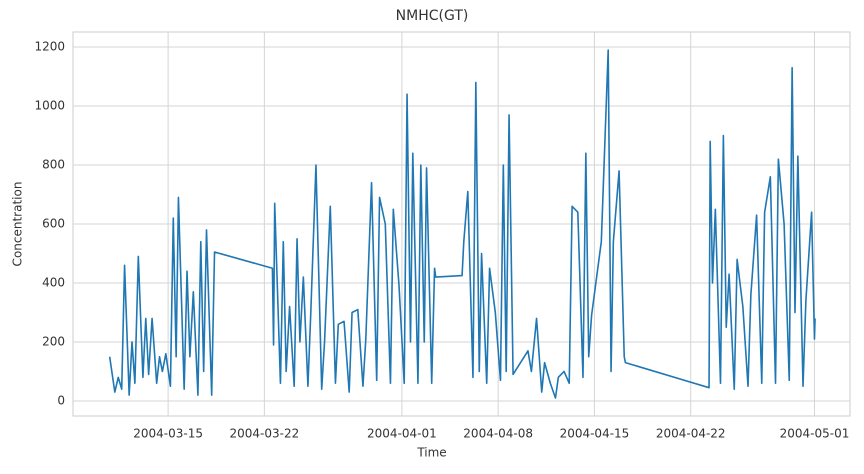 The width and height of the screenshot is (864, 474). Describe the element at coordinates (691, 434) in the screenshot. I see `x-tick-label: 2004-04-22` at that location.